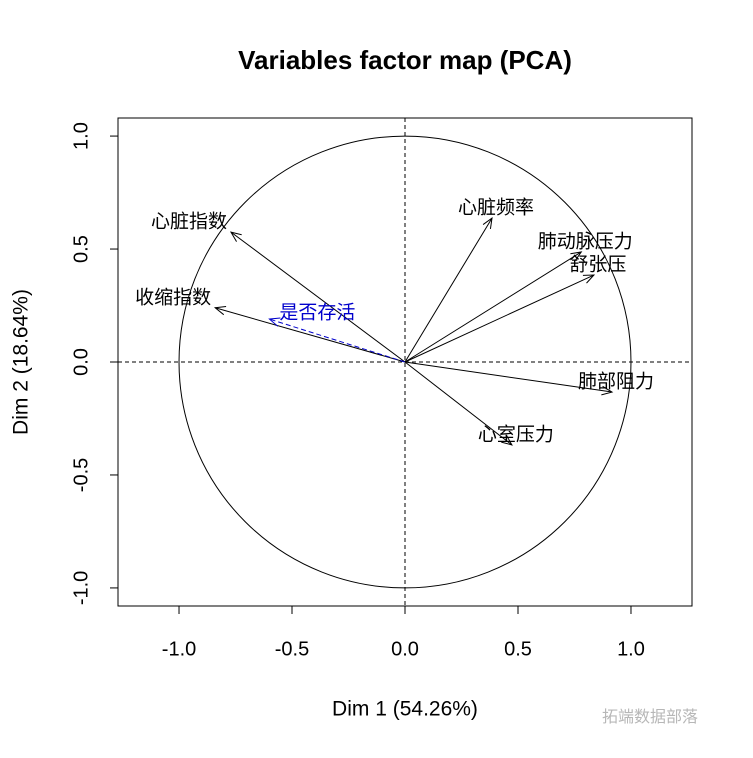 Image resolution: width=753 pixels, height=758 pixels. Describe the element at coordinates (650, 717) in the screenshot. I see `watermark: 拓端数据部落` at that location.